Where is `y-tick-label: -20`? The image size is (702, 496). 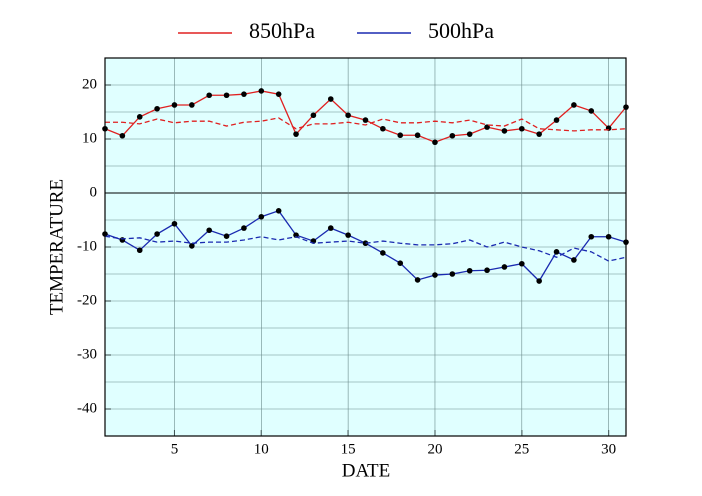
y-tick-label: -20 is located at coordinates (87, 300).